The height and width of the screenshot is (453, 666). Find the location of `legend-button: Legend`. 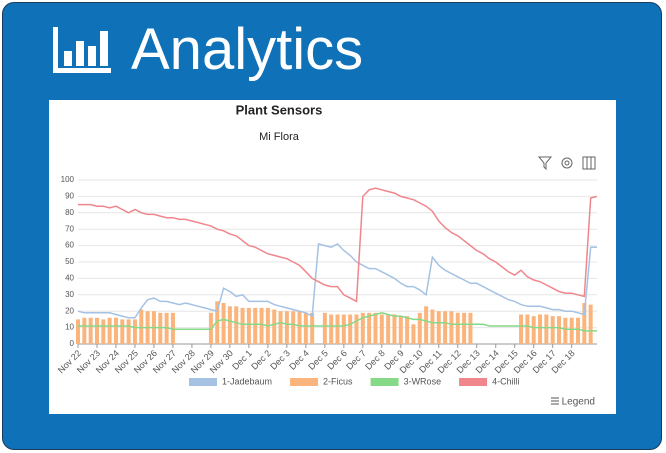

legend-button: Legend is located at coordinates (573, 402).